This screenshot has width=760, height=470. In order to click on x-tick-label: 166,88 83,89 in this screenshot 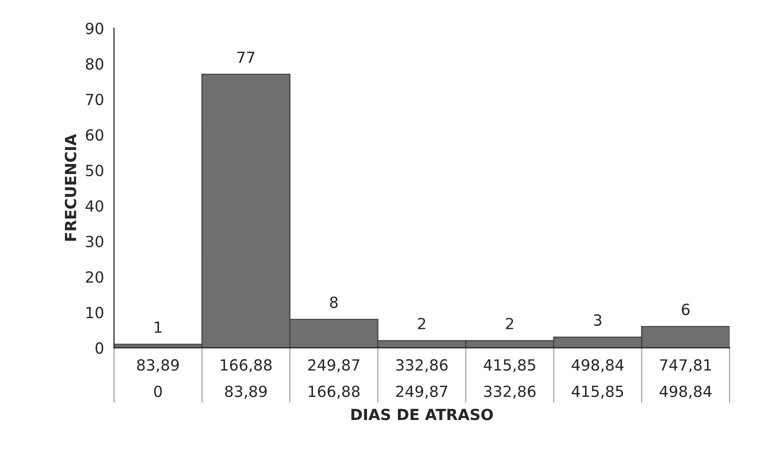, I will do `click(246, 379)`.